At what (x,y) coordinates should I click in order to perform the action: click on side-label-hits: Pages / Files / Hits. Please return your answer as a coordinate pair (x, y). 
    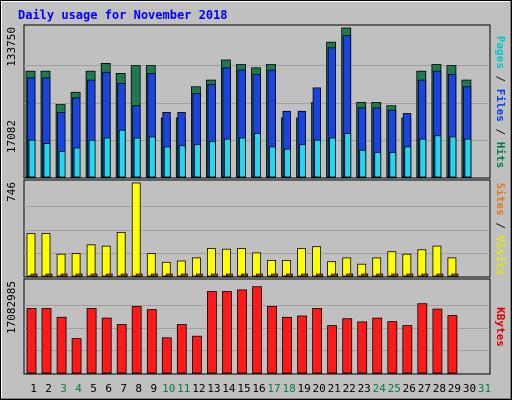
    Looking at the image, I should click on (500, 102).